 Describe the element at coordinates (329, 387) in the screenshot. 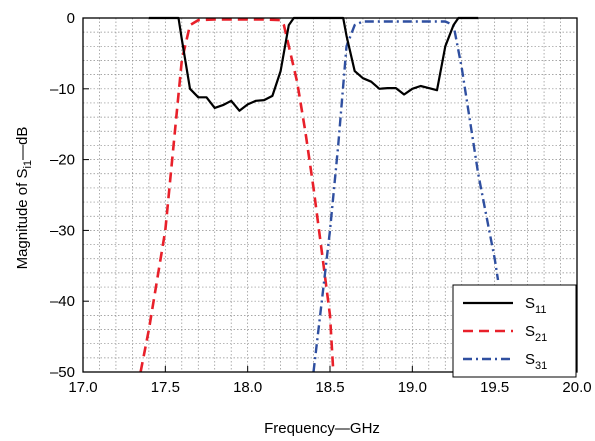

I see `x-tick-label: 18.5` at that location.